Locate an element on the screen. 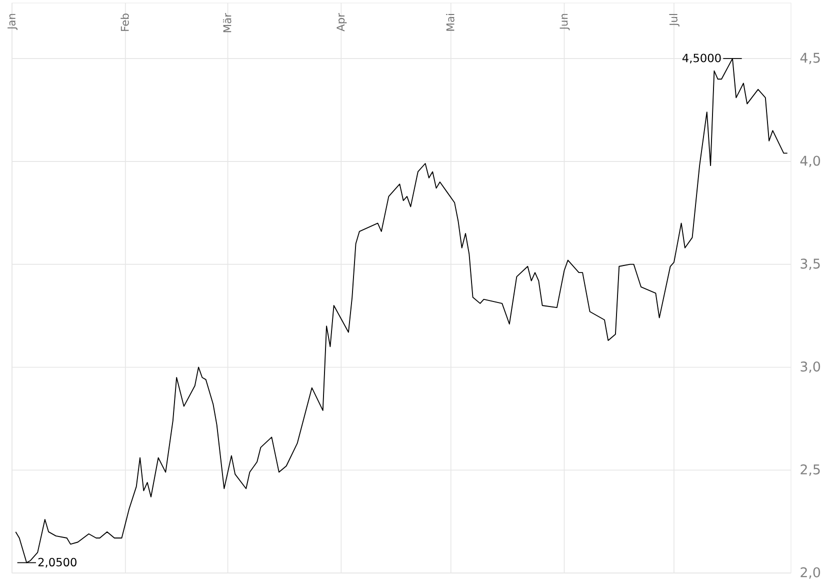  x-tick-label: Jan is located at coordinates (13, 22).